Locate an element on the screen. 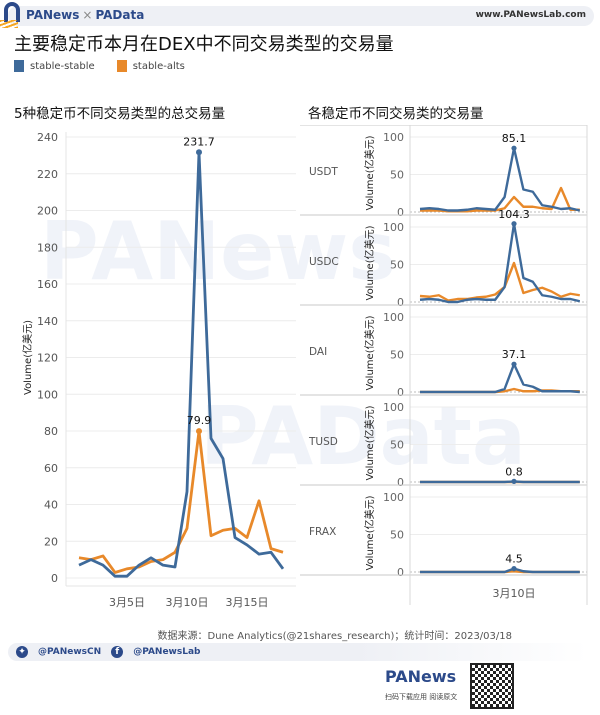 The width and height of the screenshot is (600, 715). facebook-handle: @PANewsLab is located at coordinates (167, 652).